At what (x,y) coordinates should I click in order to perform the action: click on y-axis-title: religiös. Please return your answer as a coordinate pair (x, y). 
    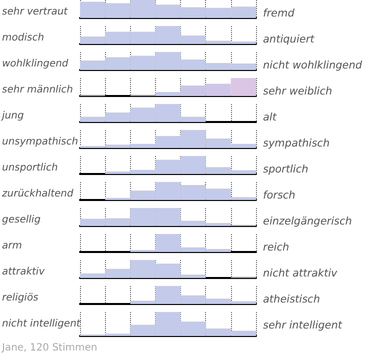
    Looking at the image, I should click on (20, 298).